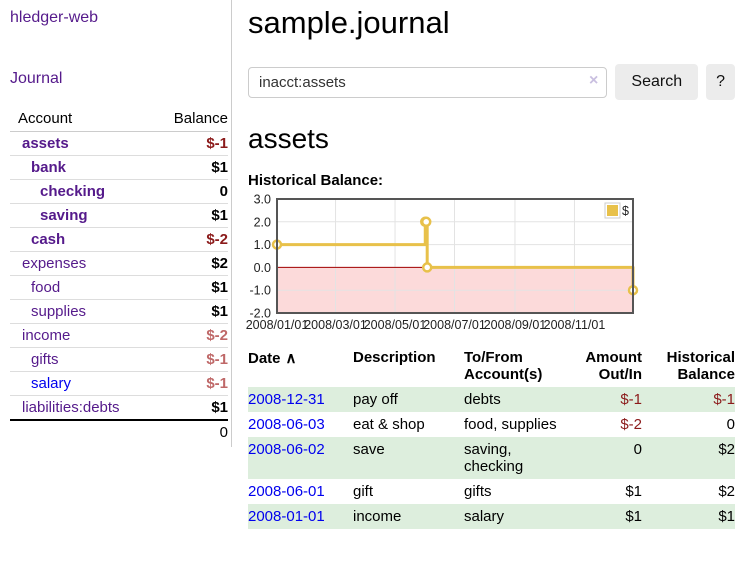 This screenshot has width=742, height=582. Describe the element at coordinates (631, 424) in the screenshot. I see `transaction-amount: $-2` at that location.